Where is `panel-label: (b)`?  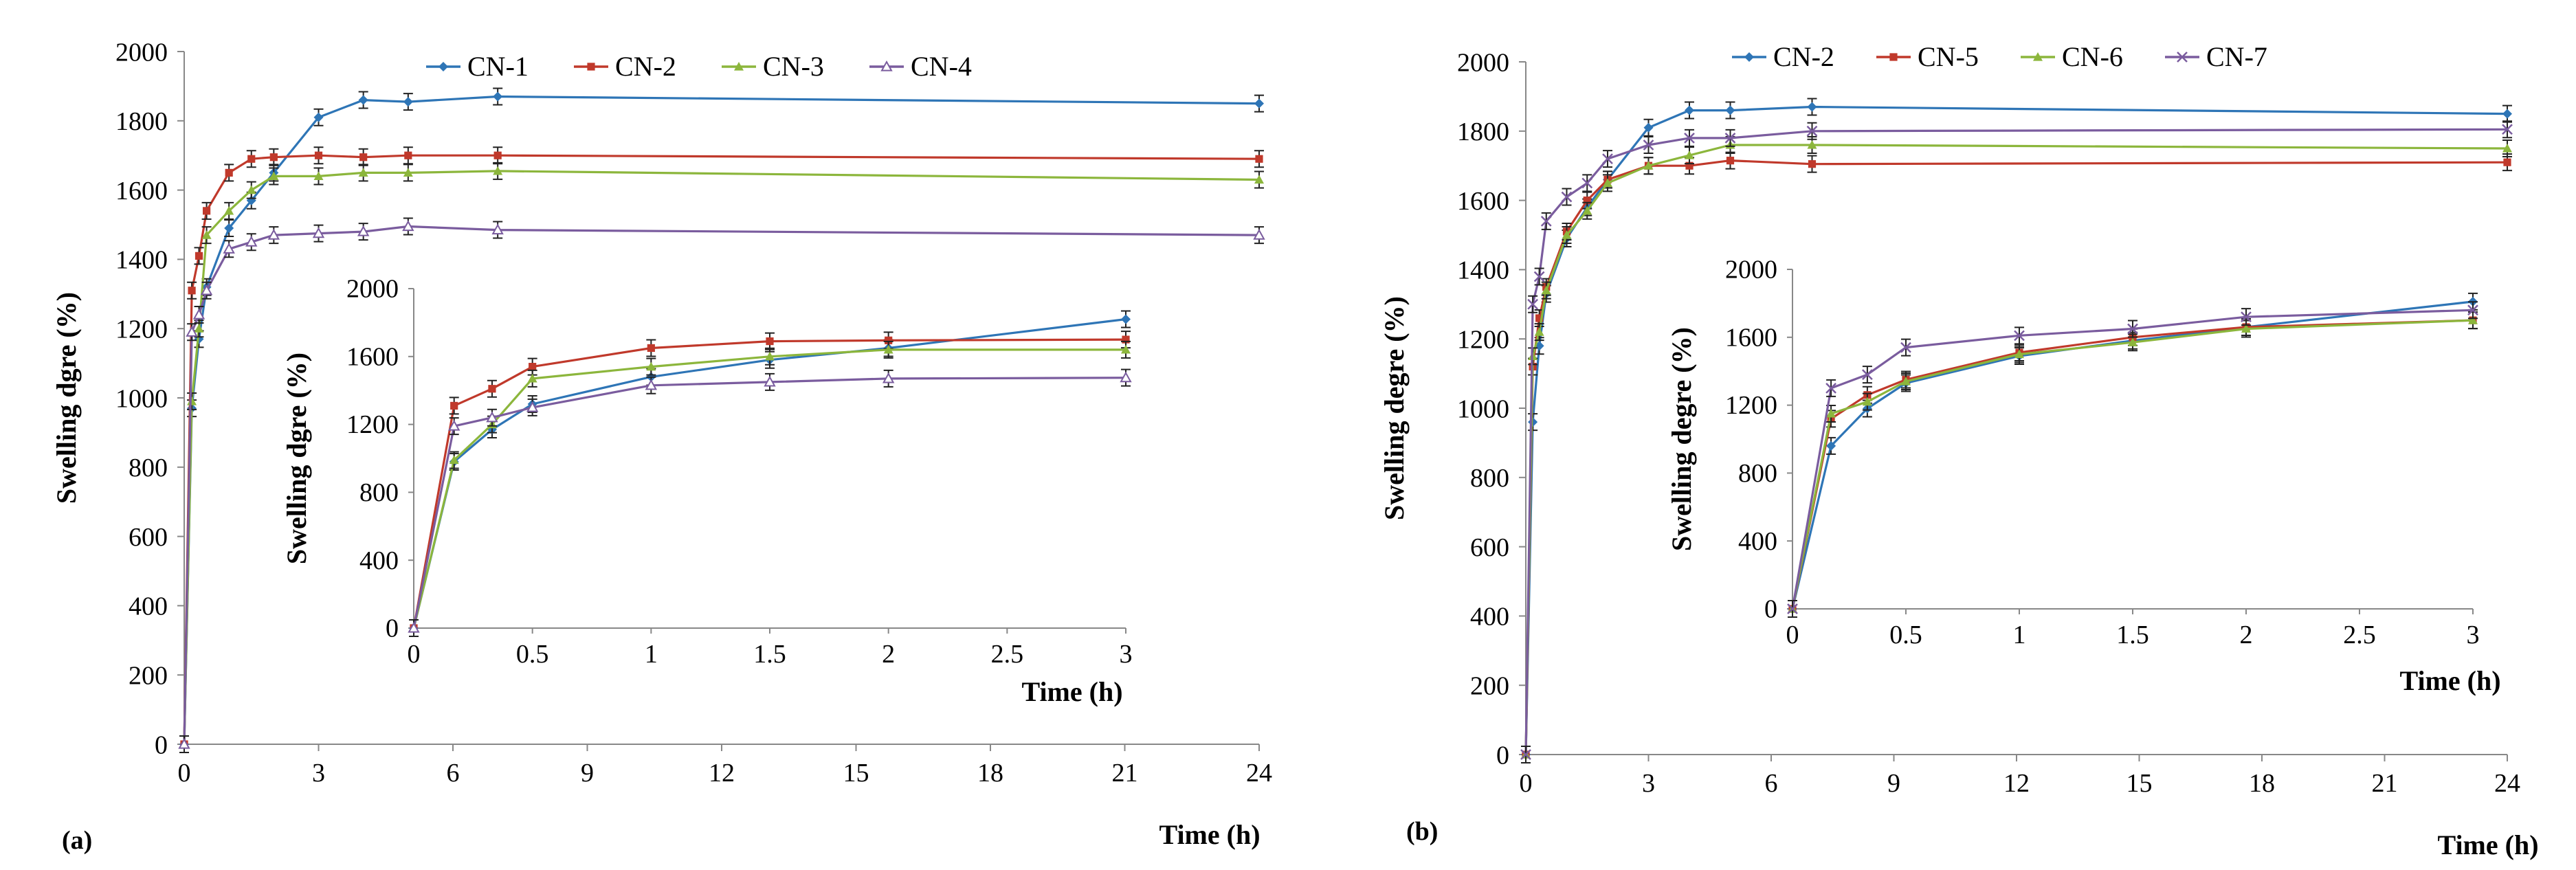 panel-label: (b) is located at coordinates (1422, 832).